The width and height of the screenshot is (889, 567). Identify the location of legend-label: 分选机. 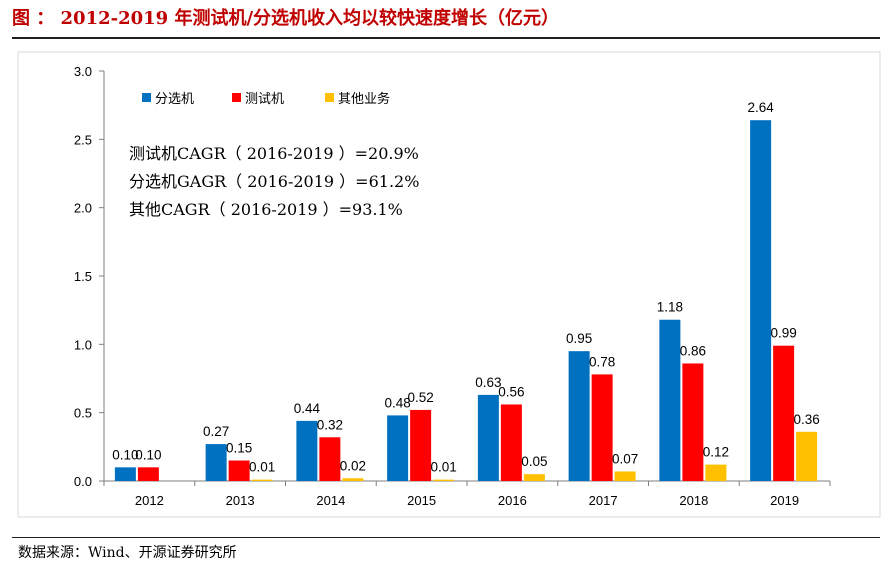
(174, 99).